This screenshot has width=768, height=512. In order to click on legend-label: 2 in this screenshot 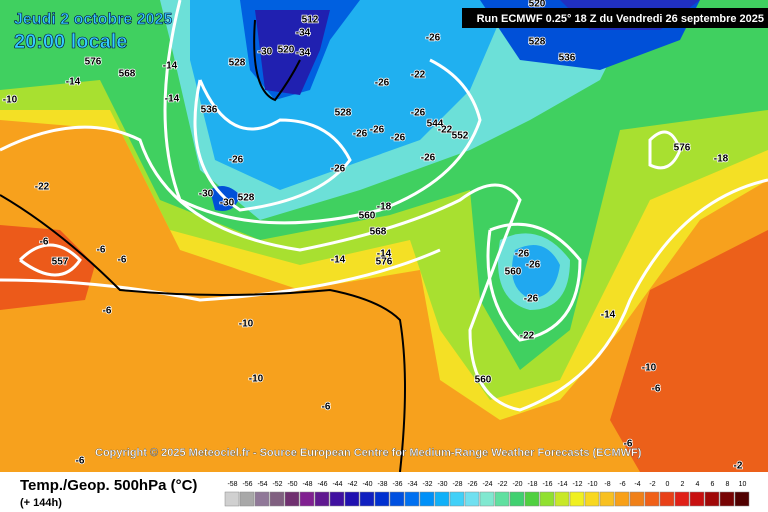, I will do `click(683, 484)`.